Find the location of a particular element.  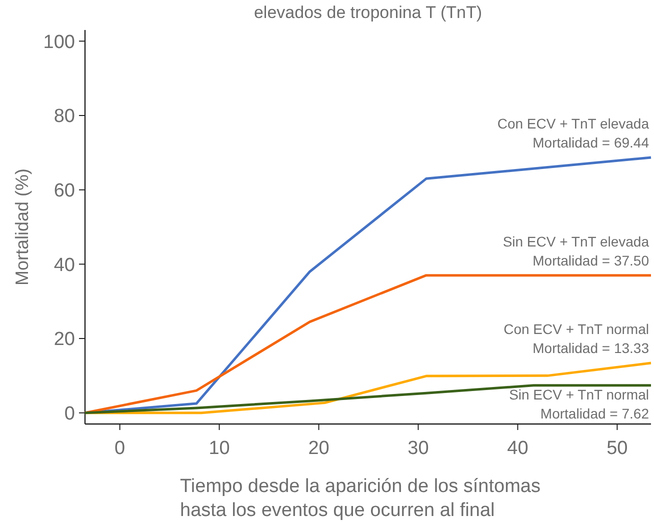

x-tick-label: 10 is located at coordinates (219, 448).